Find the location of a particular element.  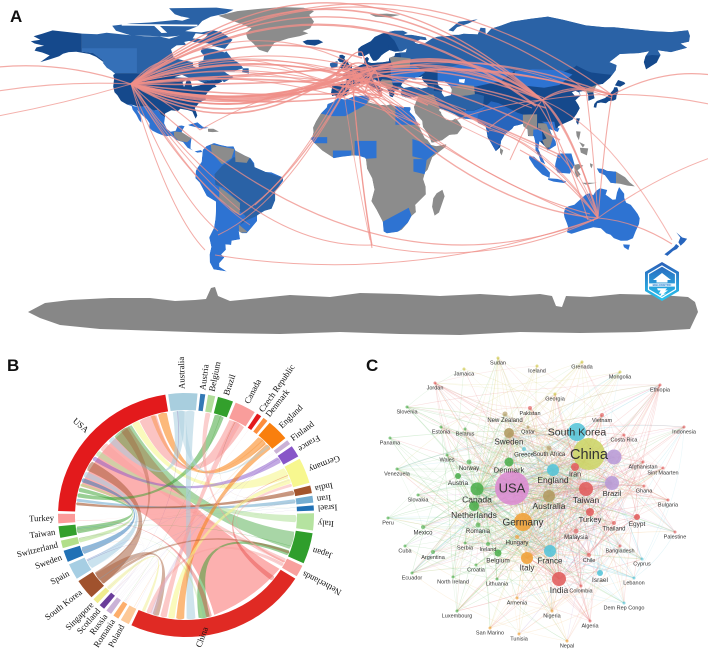

svg-text: Mexico is located at coordinates (423, 533).